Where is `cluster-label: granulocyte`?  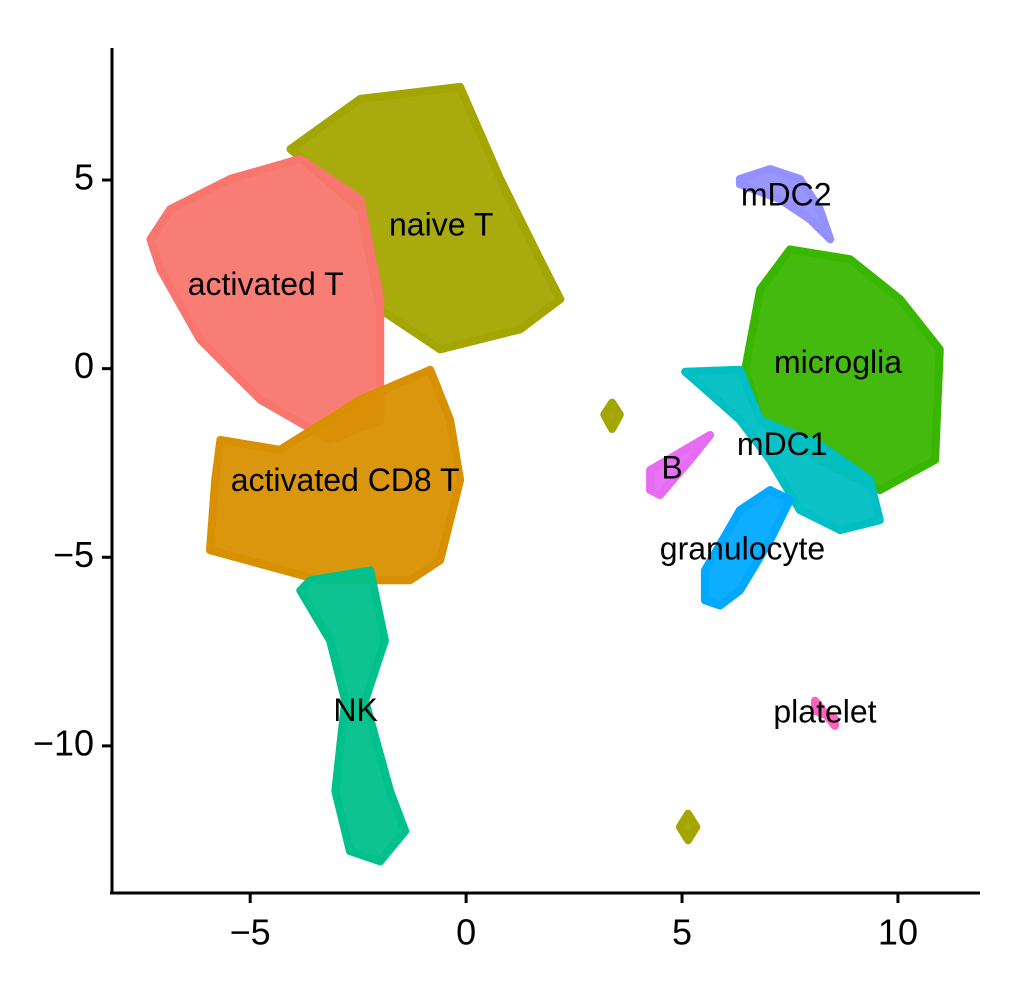
cluster-label: granulocyte is located at coordinates (742, 548).